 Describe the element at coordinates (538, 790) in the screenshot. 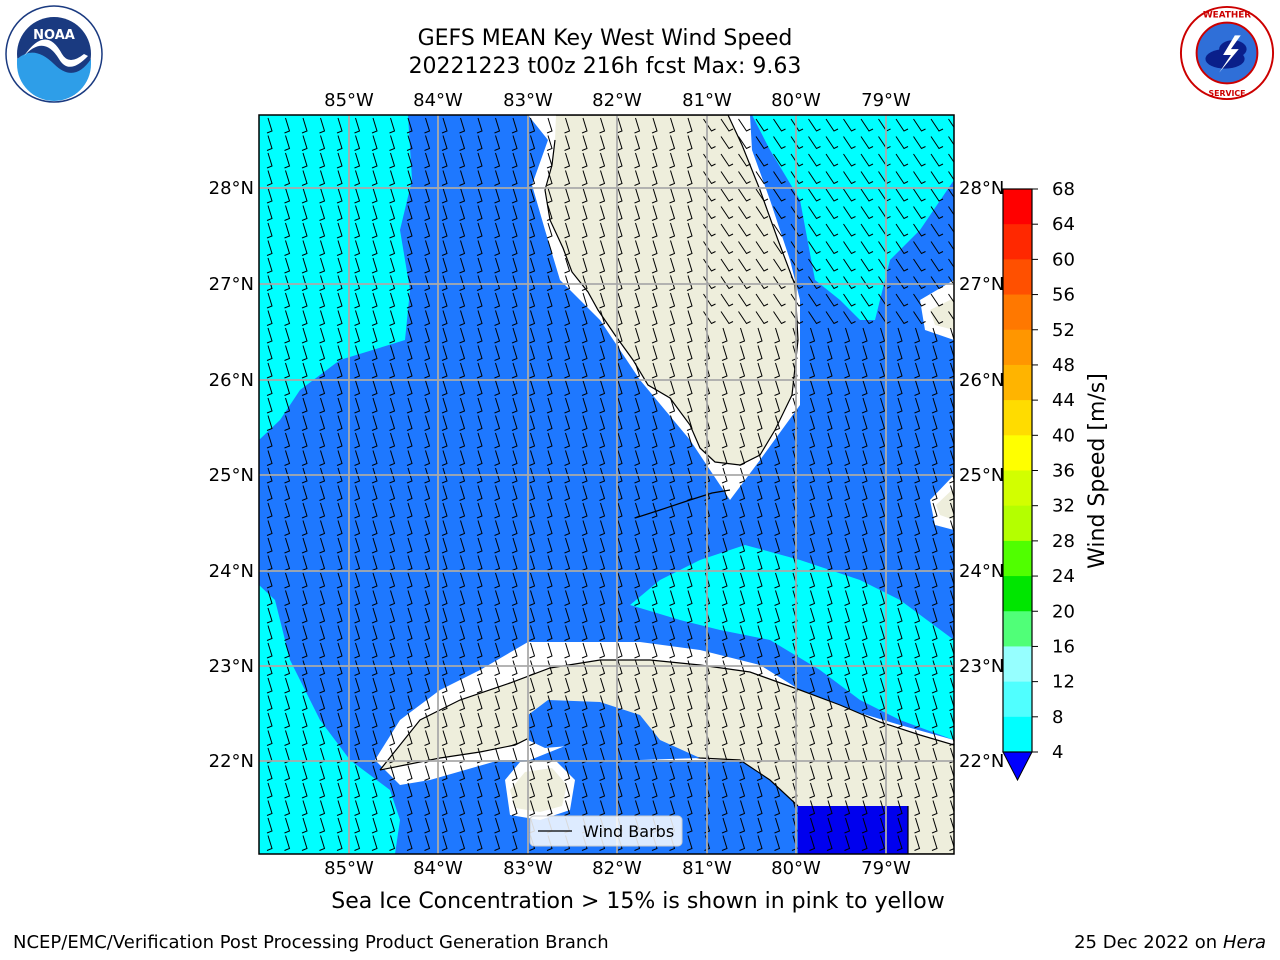

I see `land-mass` at that location.